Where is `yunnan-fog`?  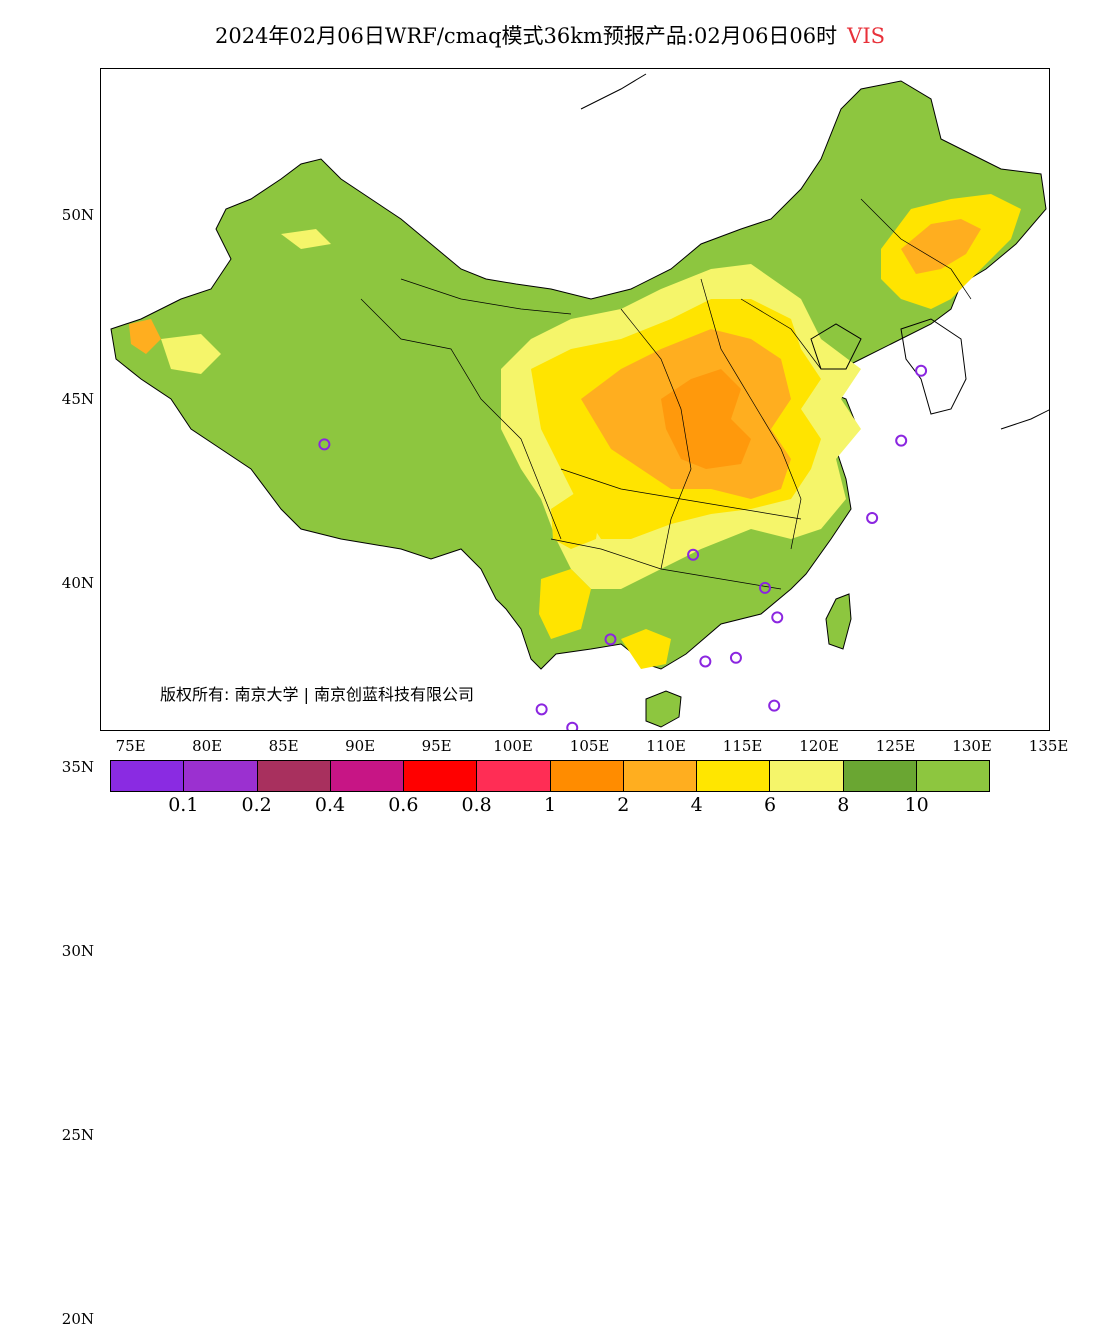 yunnan-fog is located at coordinates (565, 604).